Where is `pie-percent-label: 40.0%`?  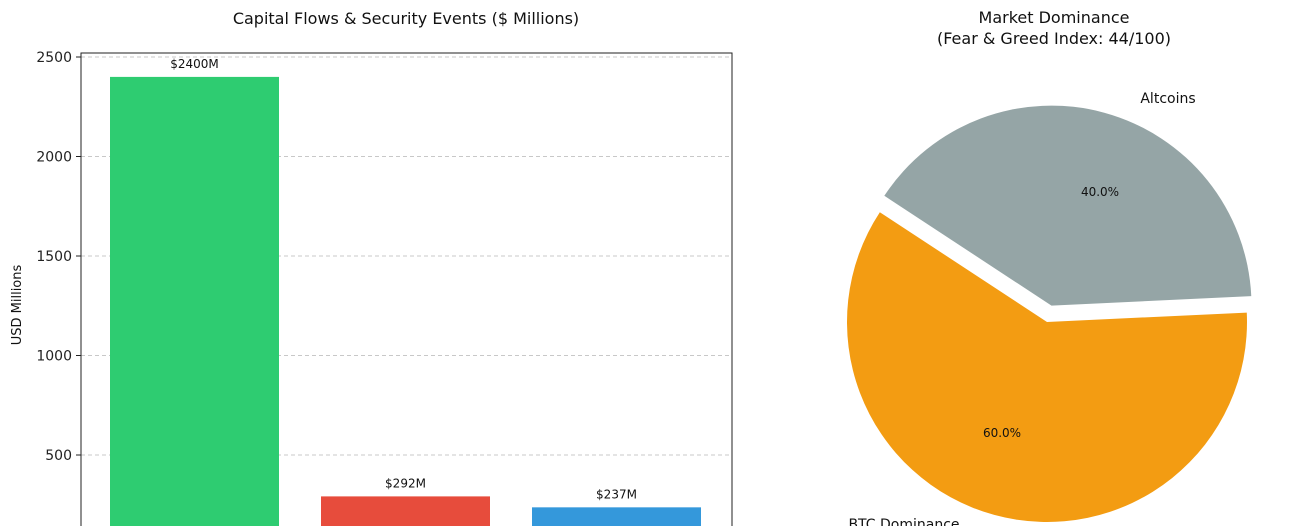 pie-percent-label: 40.0% is located at coordinates (1100, 192).